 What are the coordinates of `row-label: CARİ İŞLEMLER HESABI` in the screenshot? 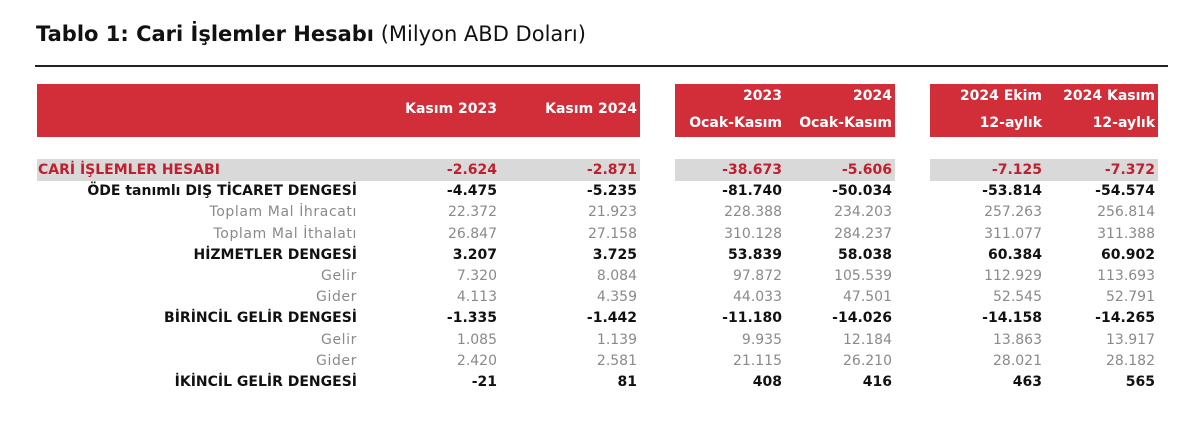 It's located at (129, 170).